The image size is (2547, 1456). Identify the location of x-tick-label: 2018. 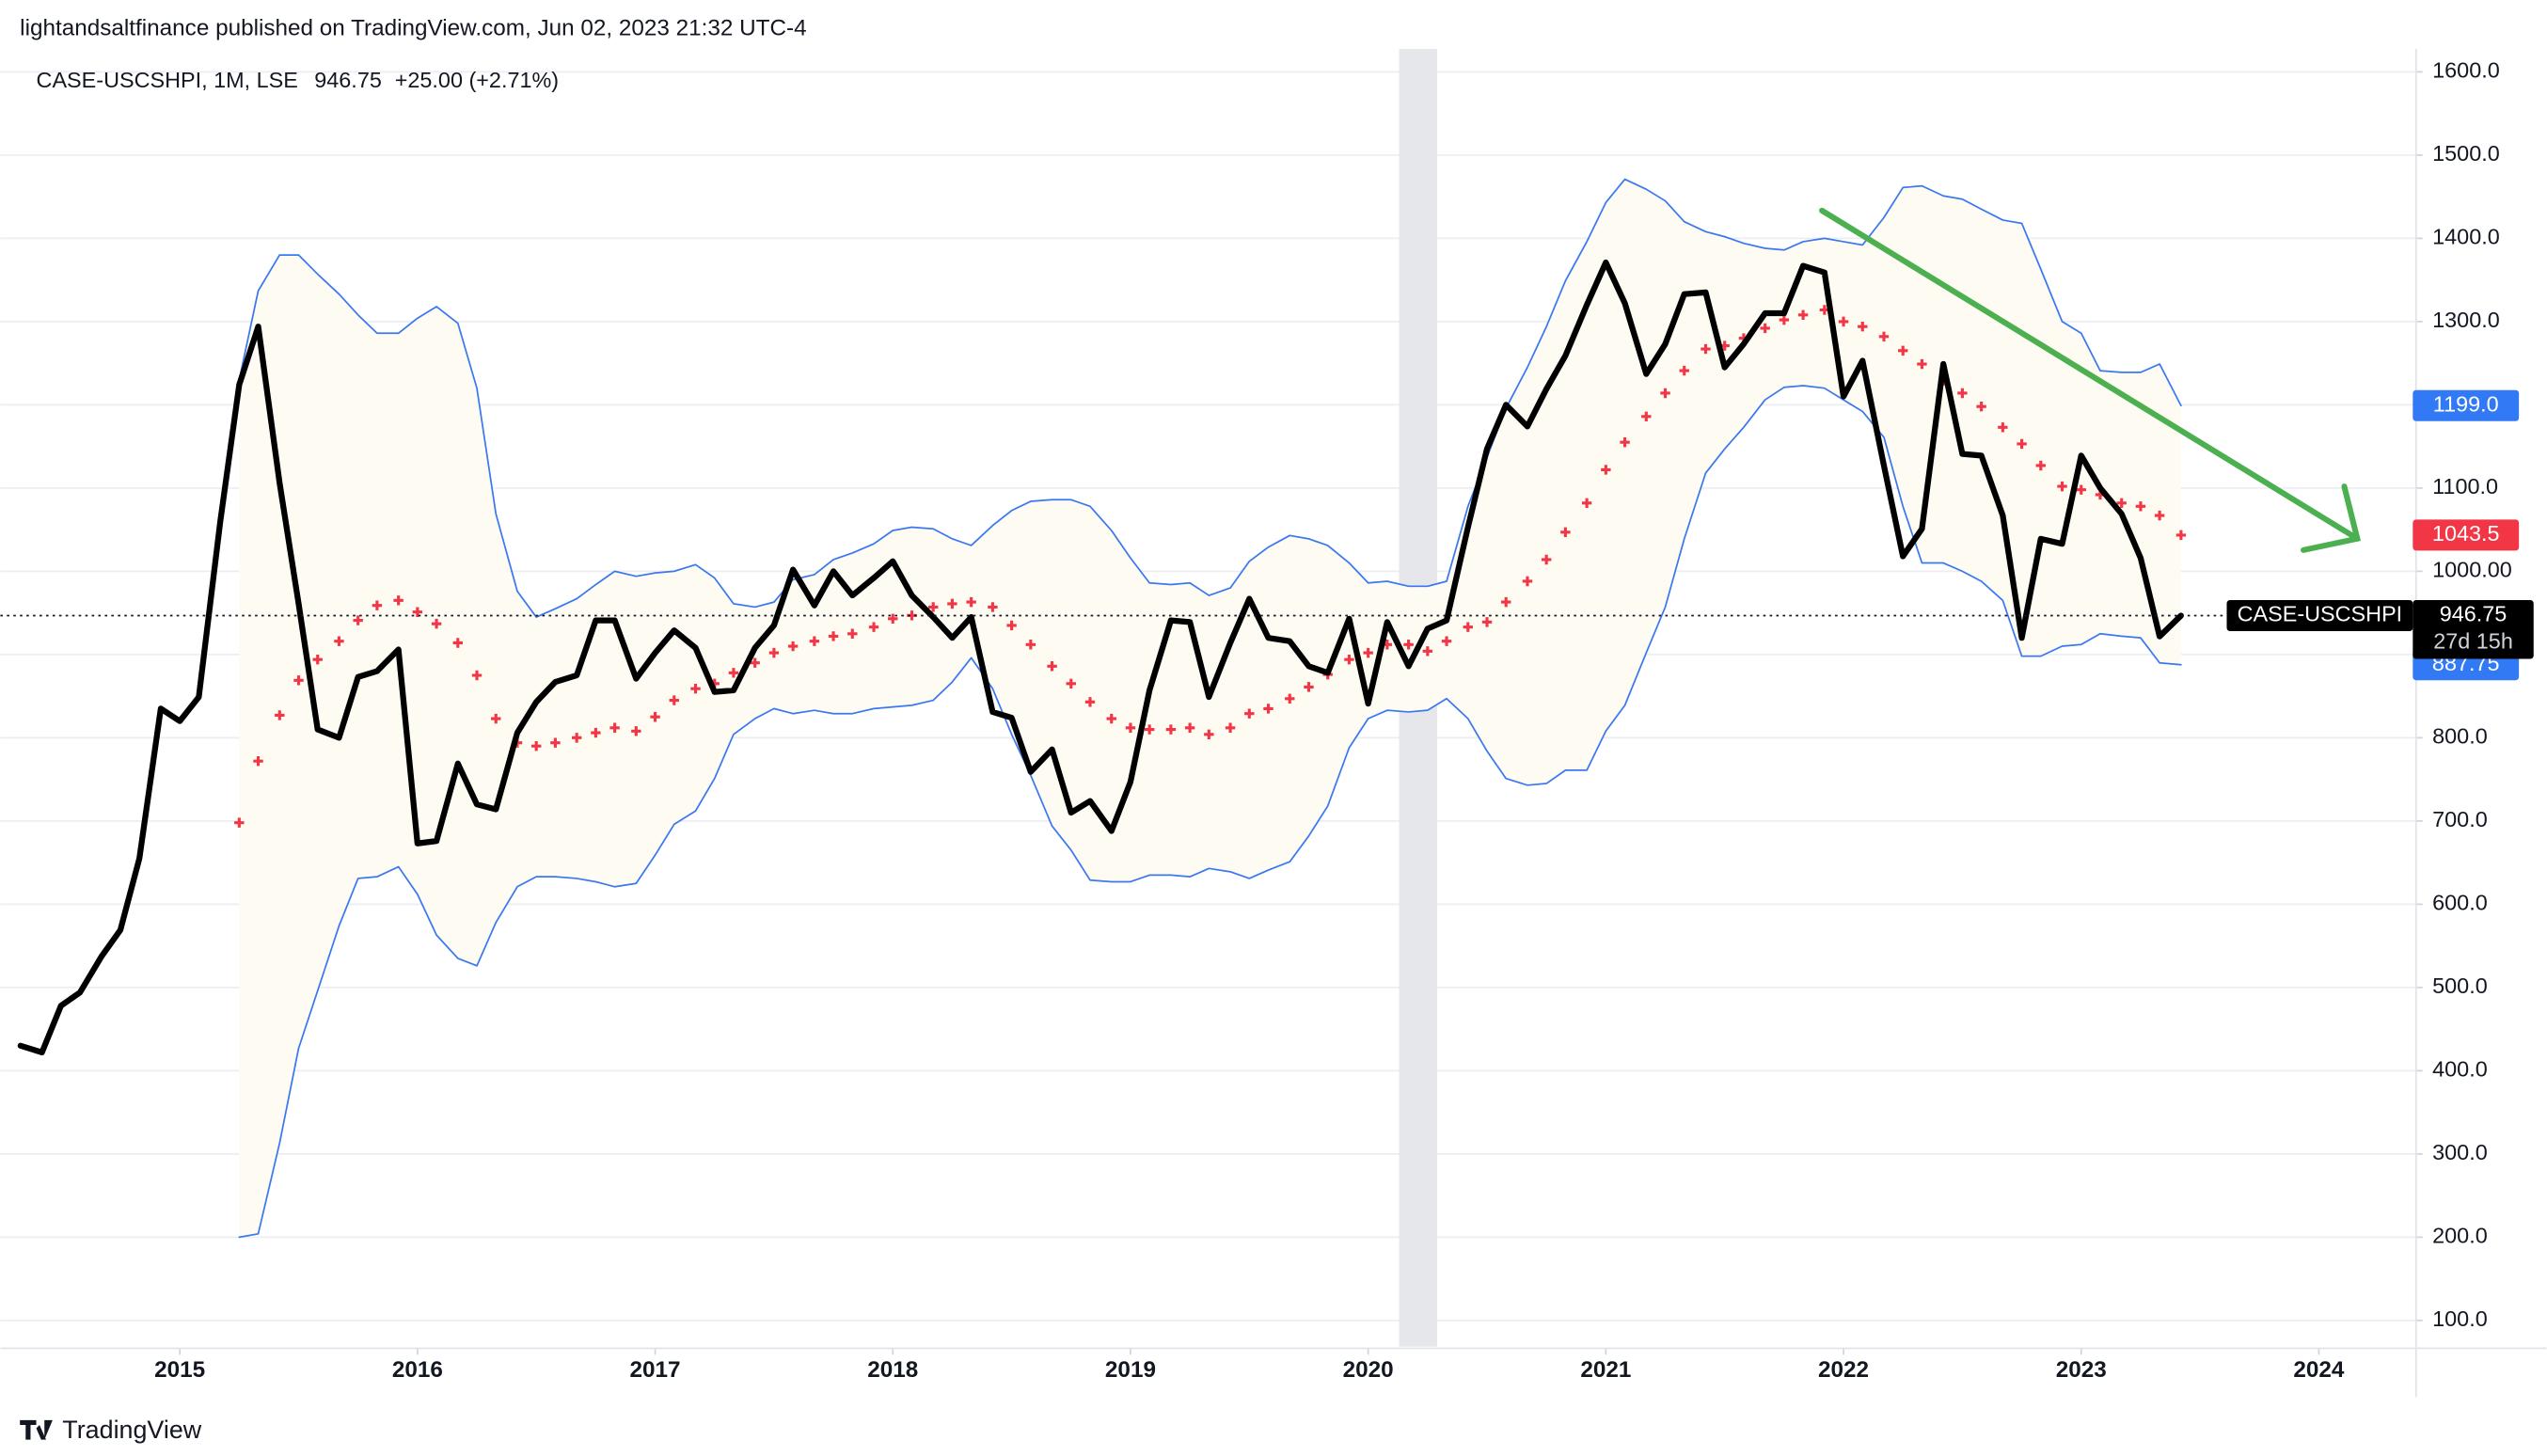
(892, 1370).